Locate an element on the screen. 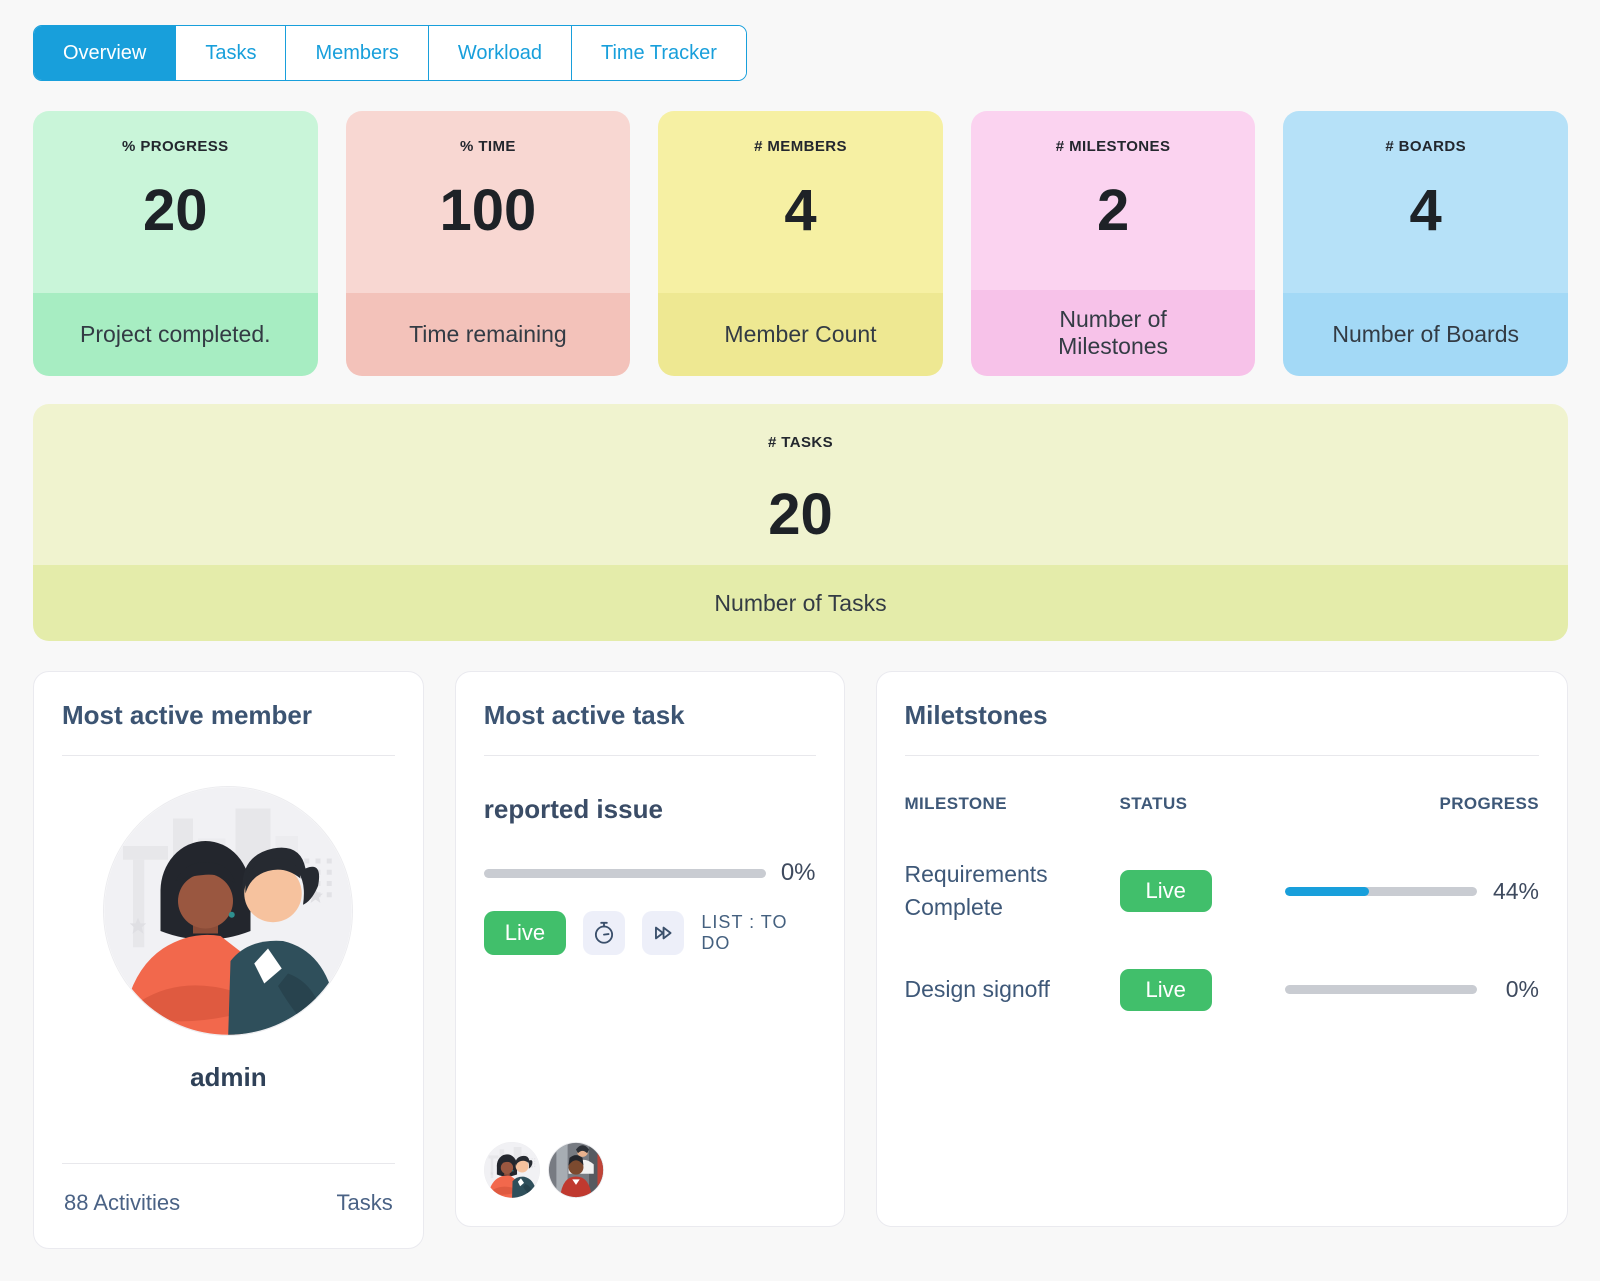 The image size is (1600, 1281). stat-value: 2 is located at coordinates (1113, 210).